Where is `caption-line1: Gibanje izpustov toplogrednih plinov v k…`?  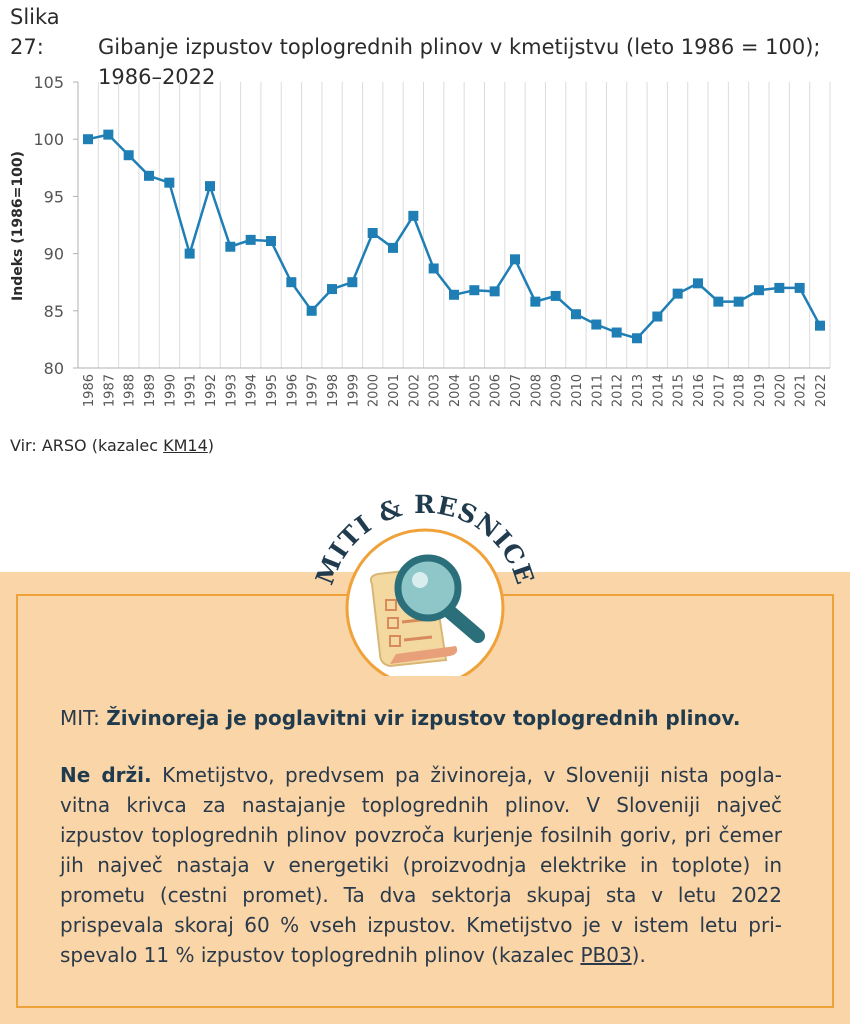 caption-line1: Gibanje izpustov toplogrednih plinov v k… is located at coordinates (459, 47).